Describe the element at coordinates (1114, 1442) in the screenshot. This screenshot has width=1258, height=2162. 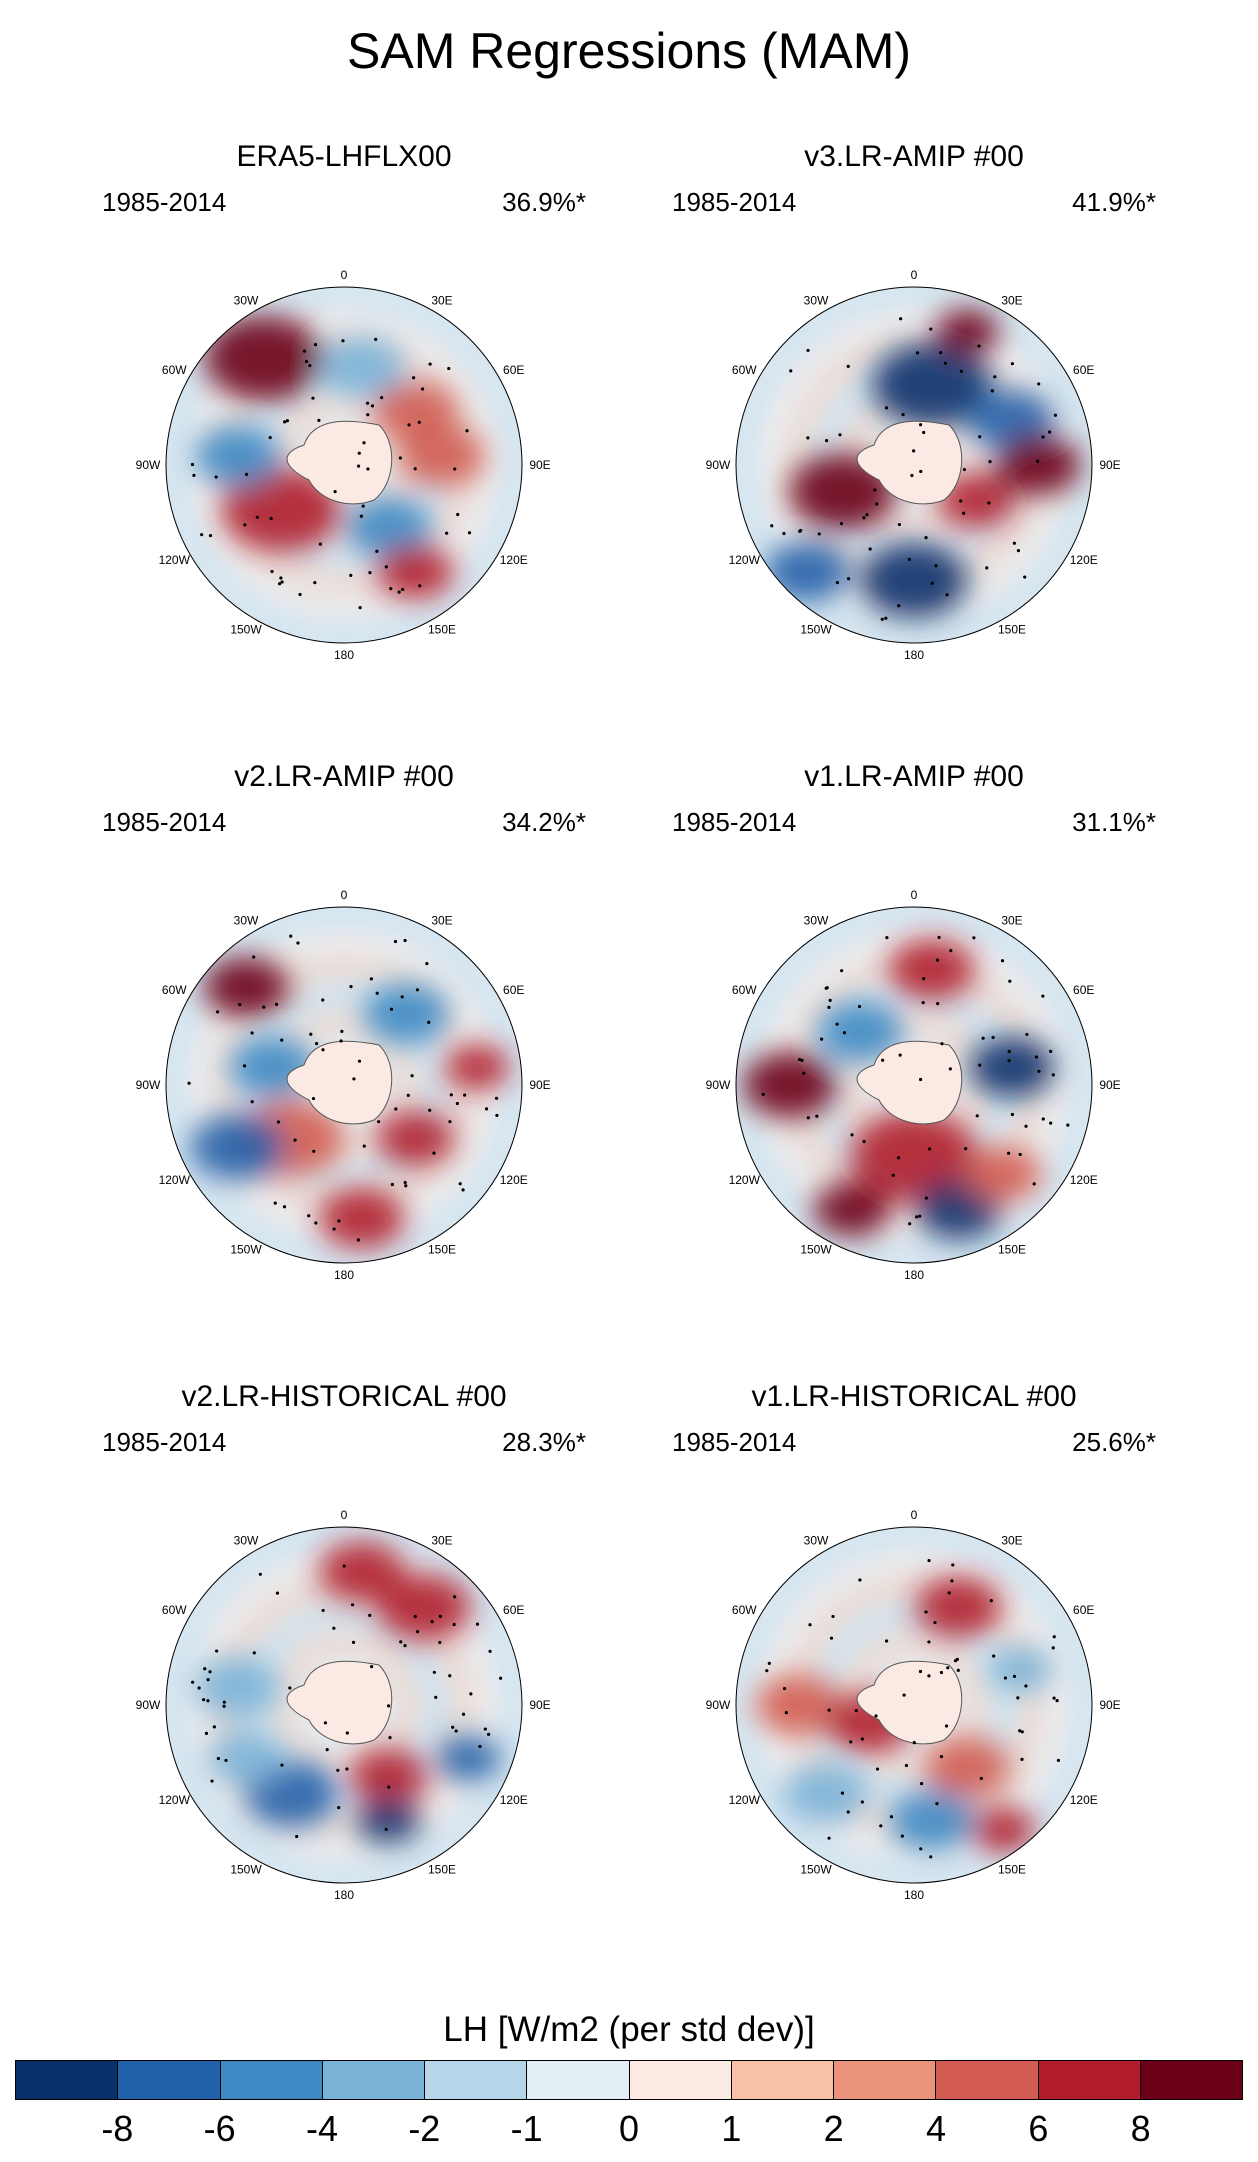
I see `panel-percent: 25.6%*` at that location.